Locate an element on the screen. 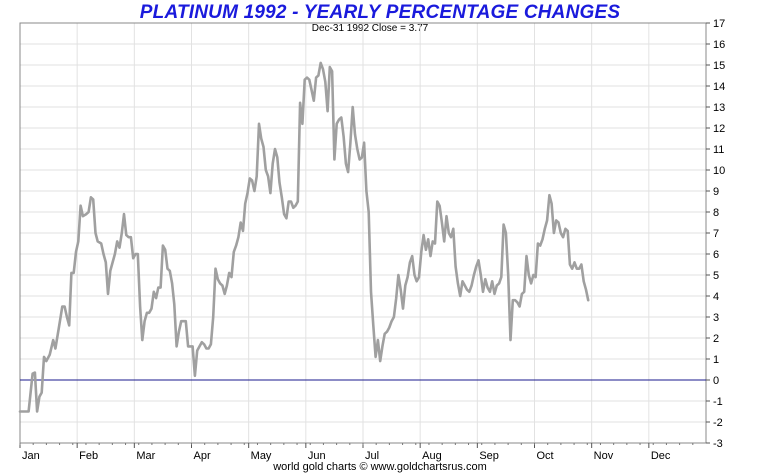 The height and width of the screenshot is (475, 760). x-tick-label: Jan is located at coordinates (31, 456).